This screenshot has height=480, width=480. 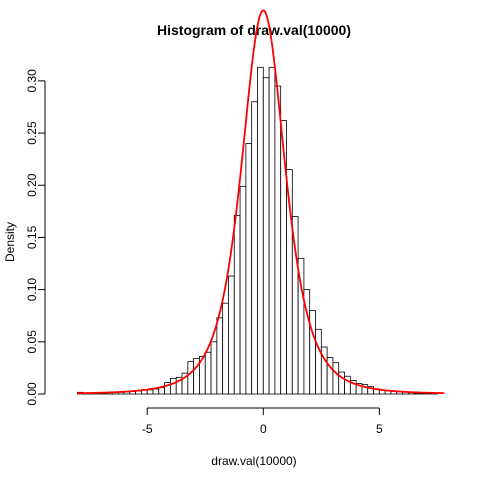 I want to click on y-axis-label: Density, so click(x=10, y=242).